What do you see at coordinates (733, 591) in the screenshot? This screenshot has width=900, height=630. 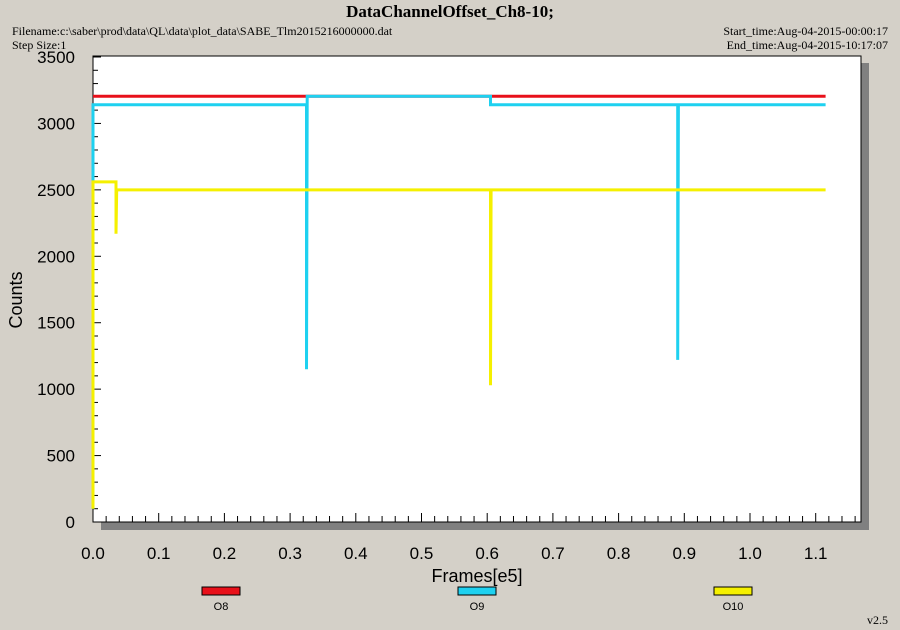 I see `legend-swatch-o10` at bounding box center [733, 591].